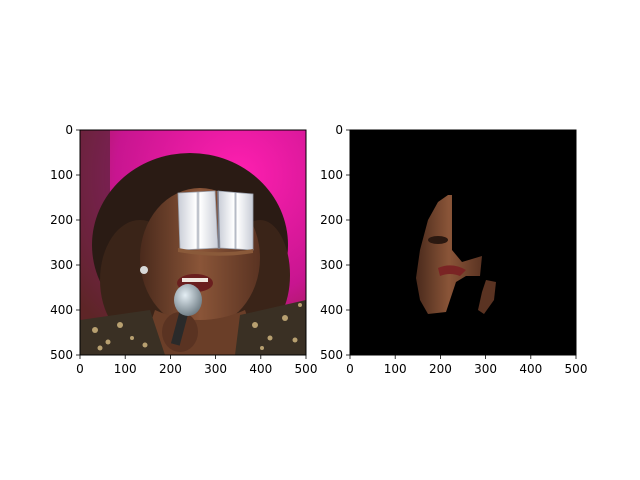 The image size is (640, 480). I want to click on segmented-eye, so click(438, 240).